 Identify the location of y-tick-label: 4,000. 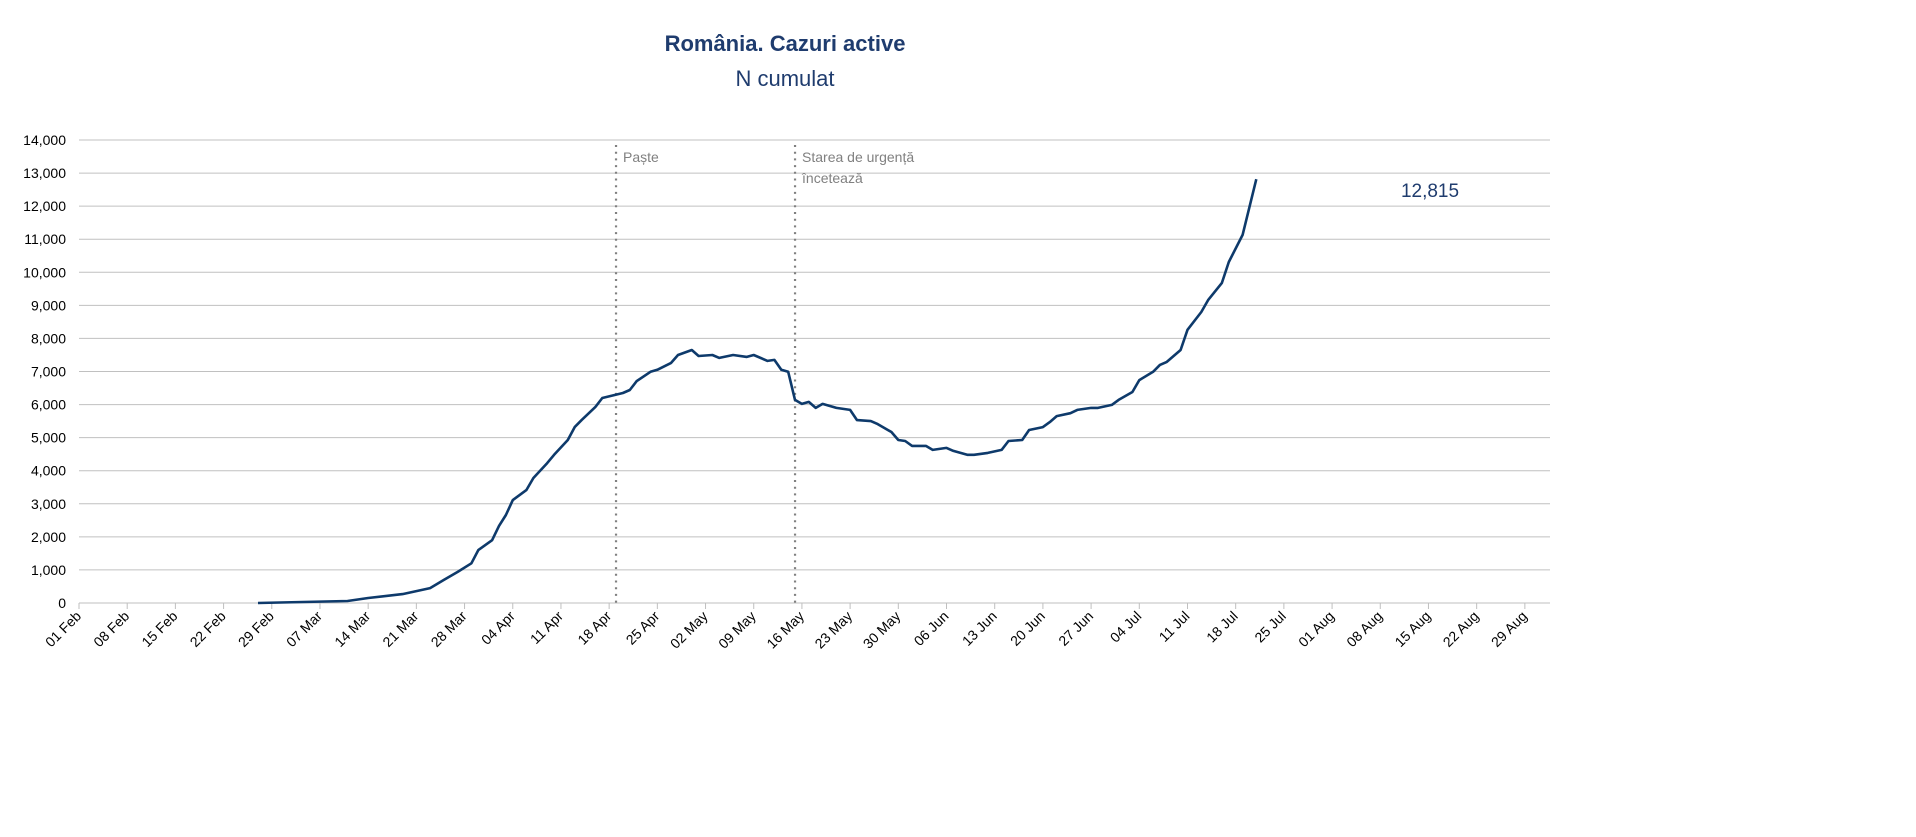
(48, 471).